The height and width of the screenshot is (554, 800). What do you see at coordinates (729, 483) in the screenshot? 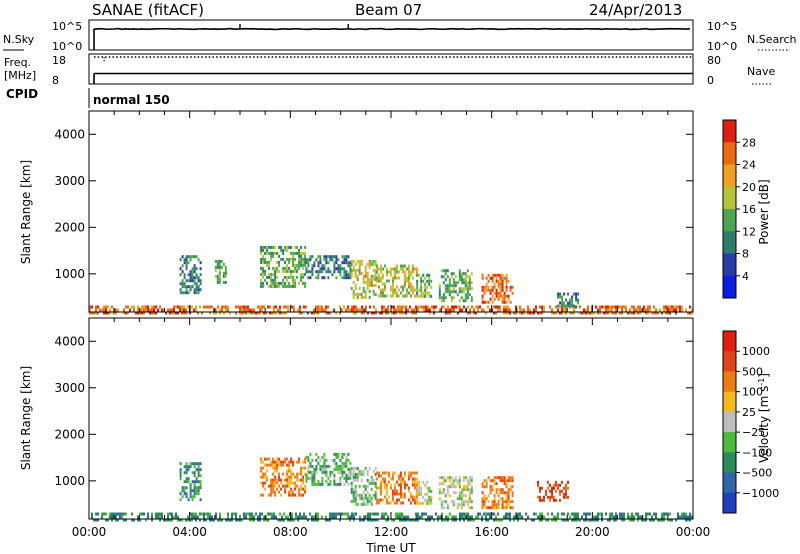
I see `velocity-colorbar-segment` at bounding box center [729, 483].